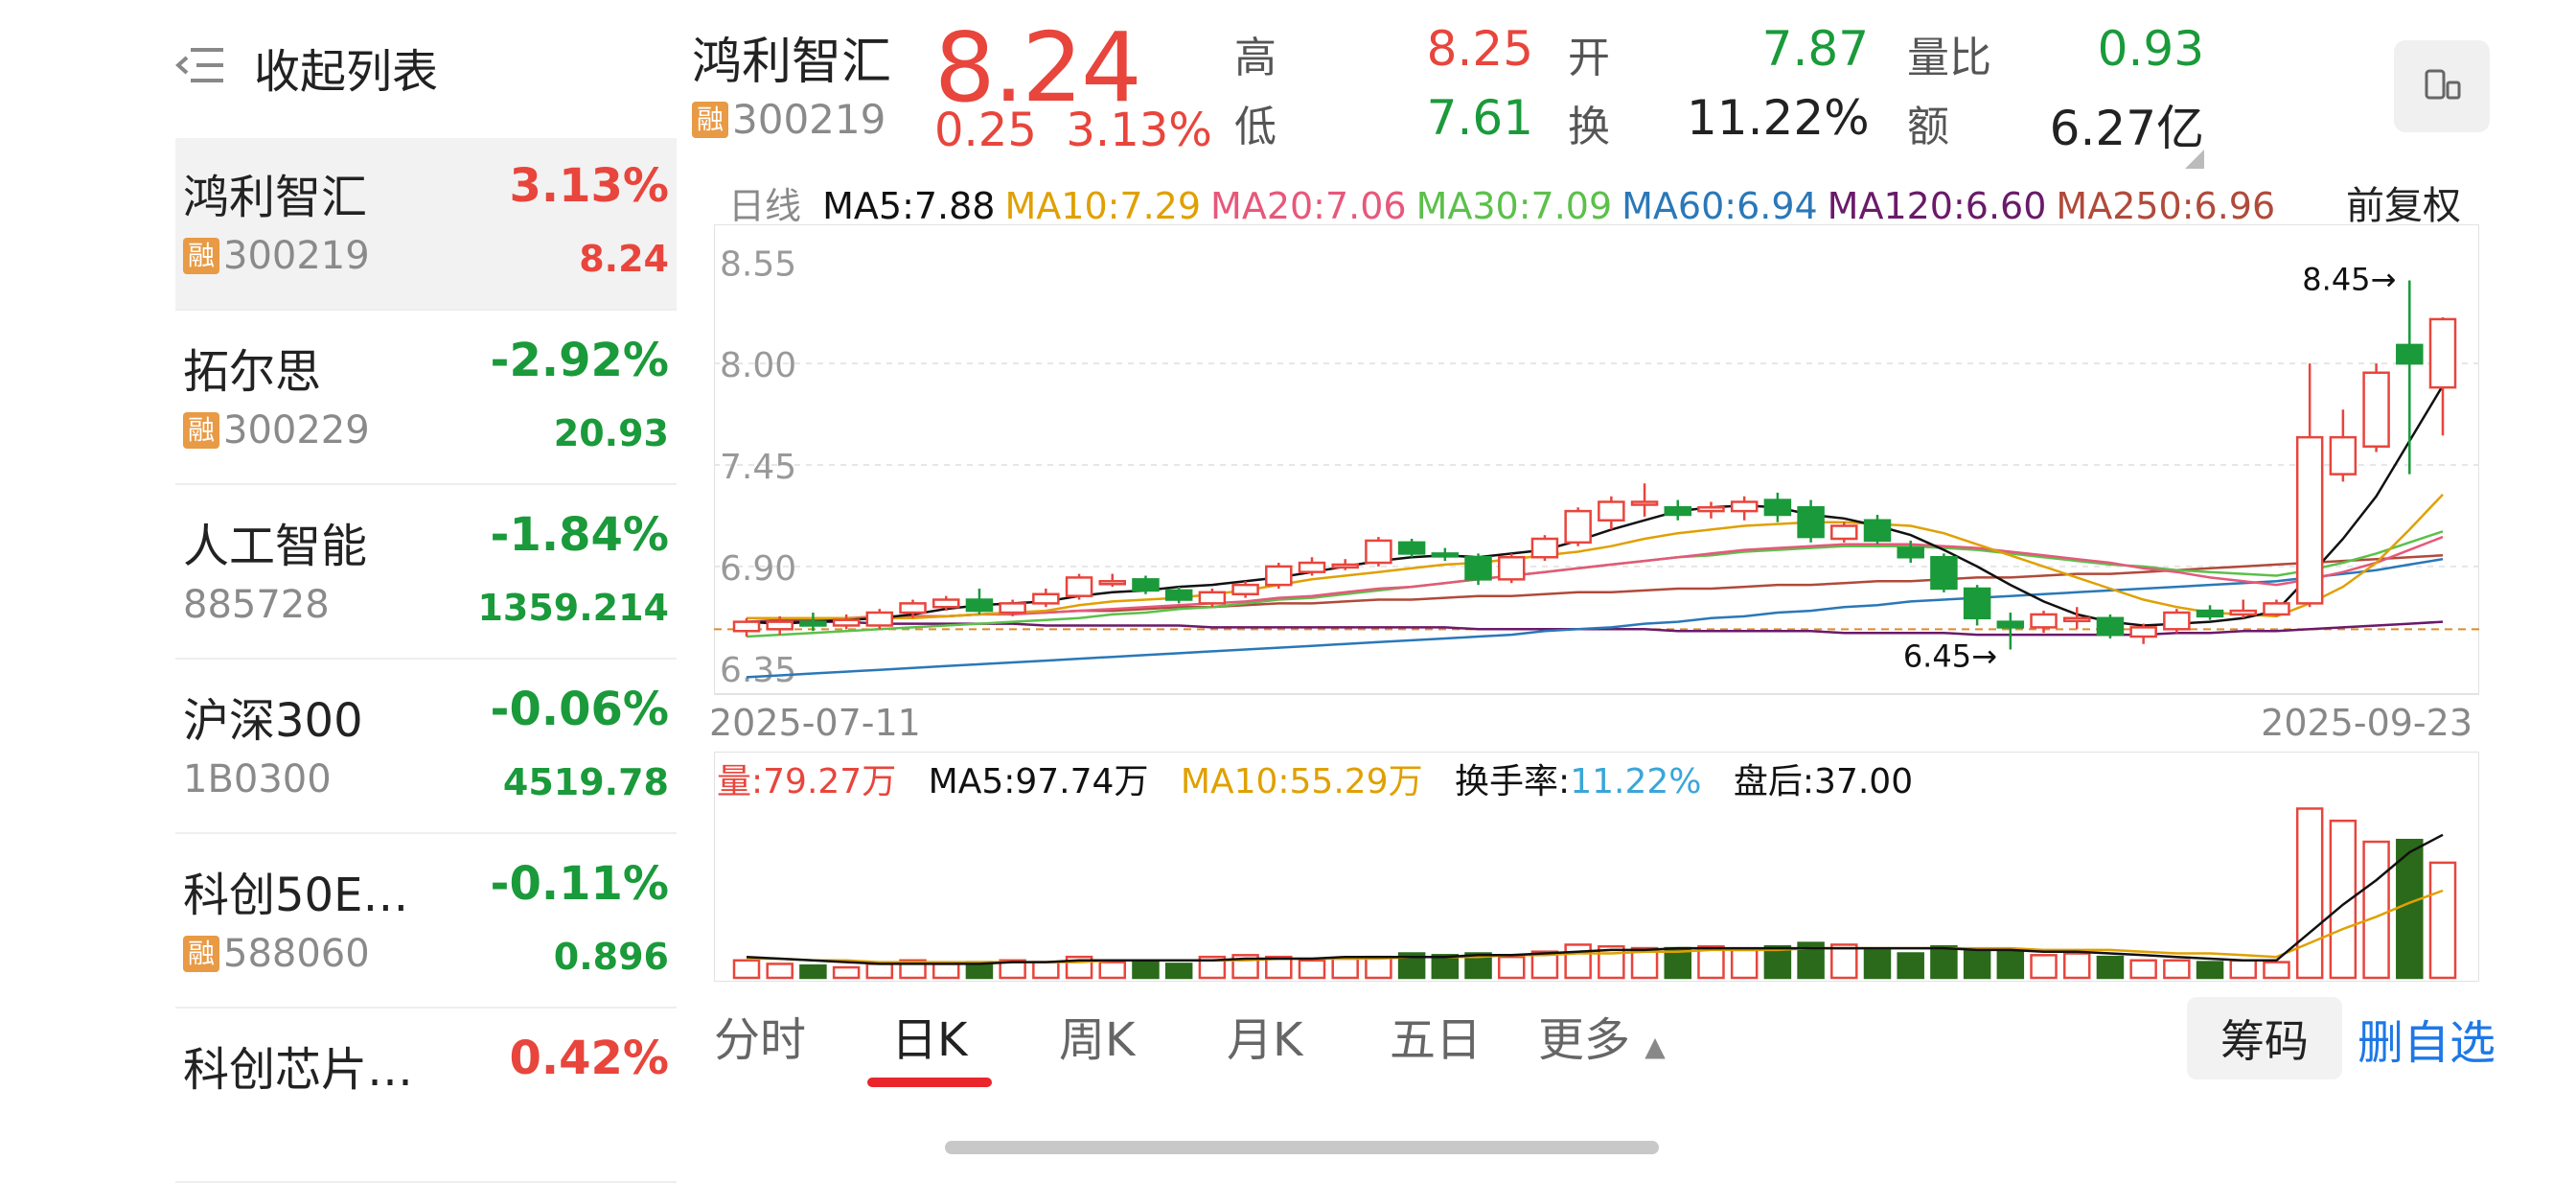  What do you see at coordinates (276, 256) in the screenshot?
I see `watchlist-item-code-row: 融 300219` at bounding box center [276, 256].